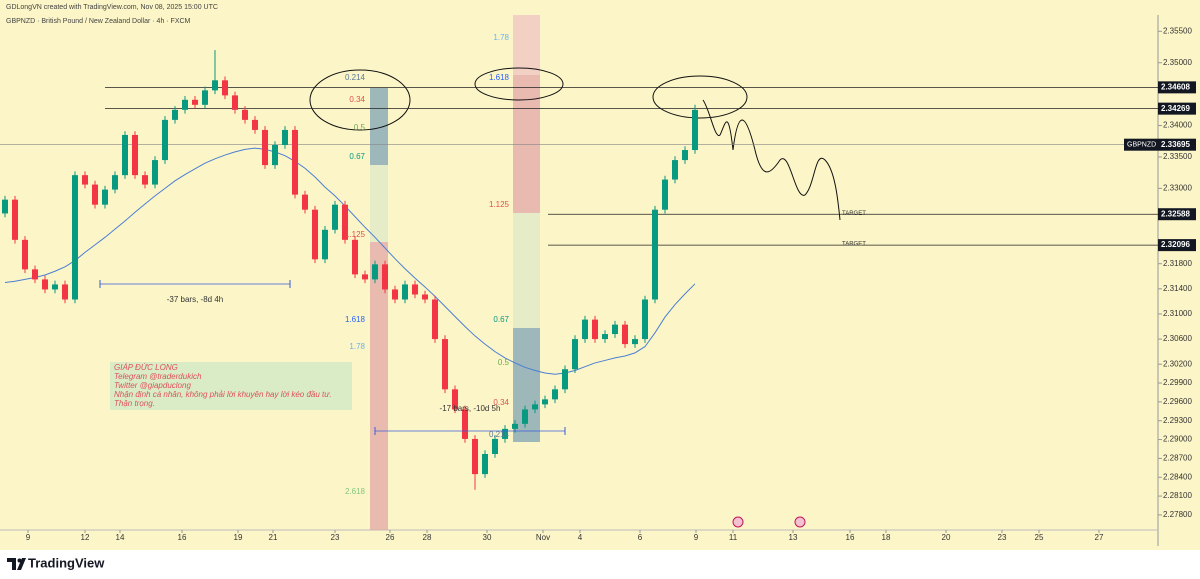 The width and height of the screenshot is (1200, 579). What do you see at coordinates (146, 367) in the screenshot?
I see `note-line: GIÁP ĐỨC LONG` at bounding box center [146, 367].